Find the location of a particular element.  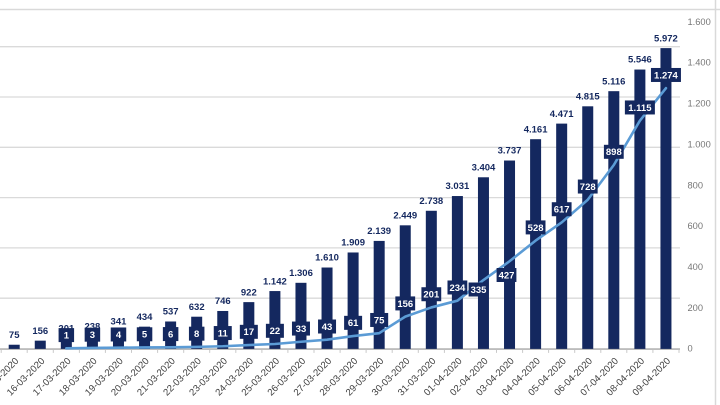

svg-text: 3.737 is located at coordinates (510, 151).